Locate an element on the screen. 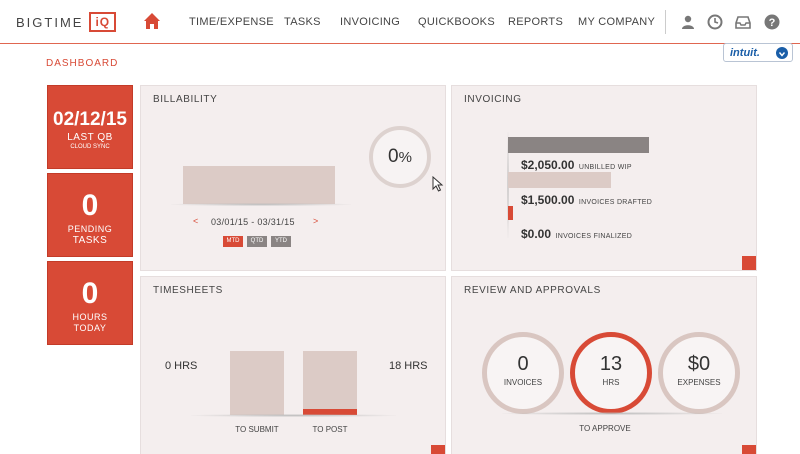 Image resolution: width=800 pixels, height=454 pixels. logo-text: BIGTIME is located at coordinates (50, 22).